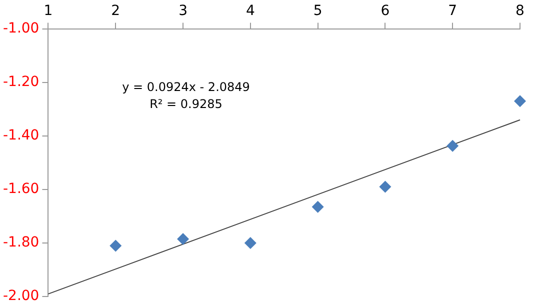 This screenshot has width=538, height=308. What do you see at coordinates (186, 87) in the screenshot?
I see `annotation: y = 0.0924x - 2.0849` at bounding box center [186, 87].